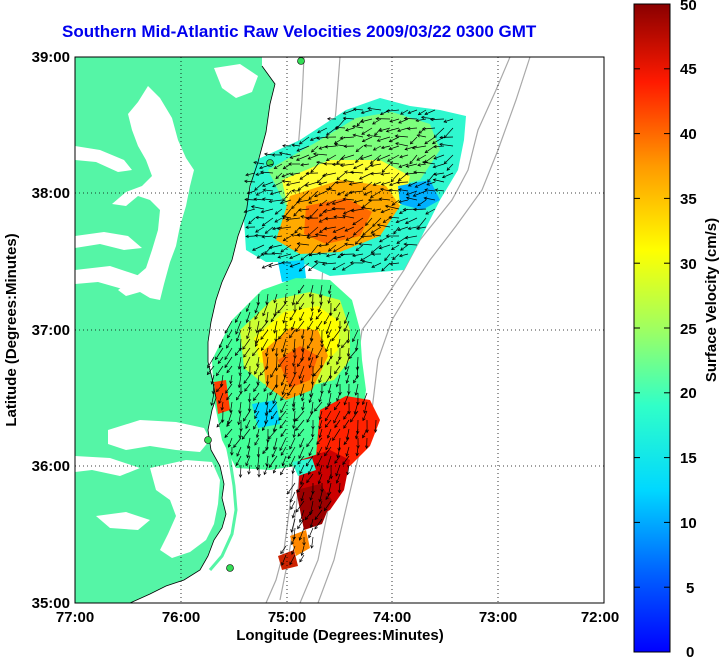 The height and width of the screenshot is (659, 724). I want to click on chesapeake-bay, so click(153, 193).